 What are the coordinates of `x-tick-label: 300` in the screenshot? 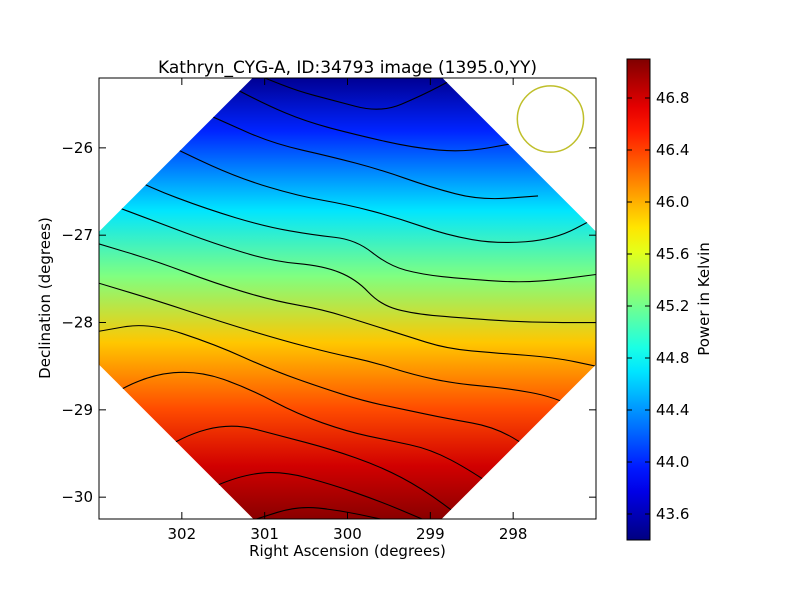 It's located at (347, 534).